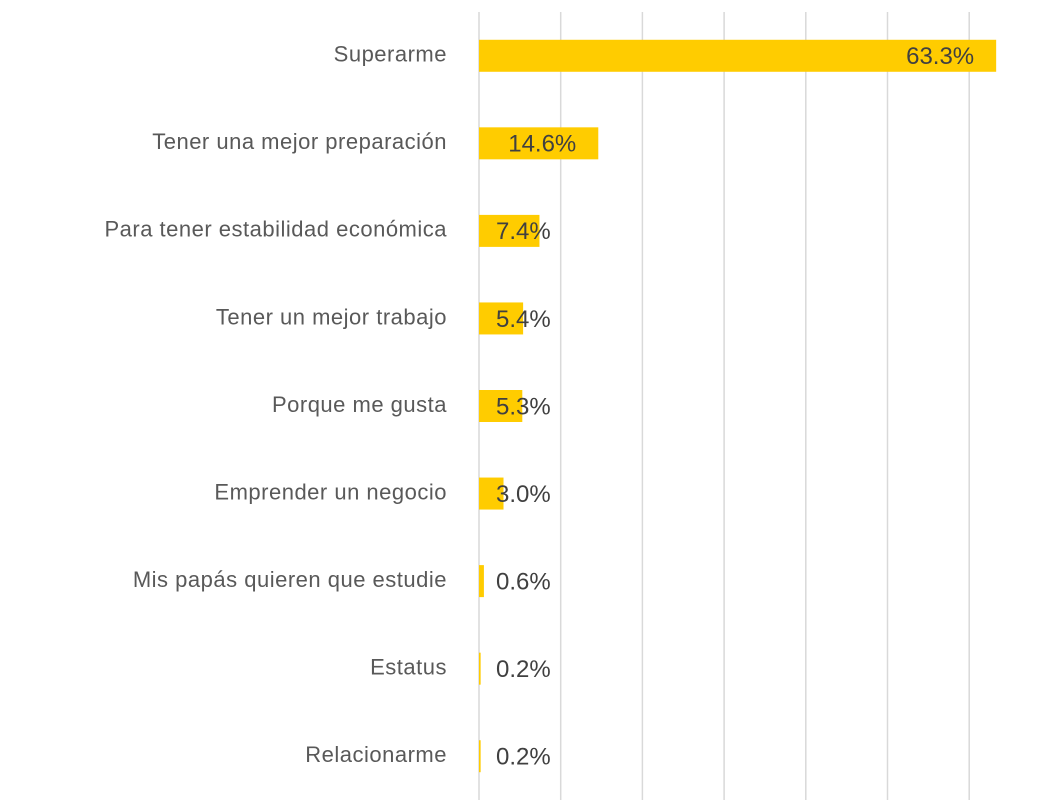  What do you see at coordinates (523, 406) in the screenshot?
I see `data-label: 5.3%` at bounding box center [523, 406].